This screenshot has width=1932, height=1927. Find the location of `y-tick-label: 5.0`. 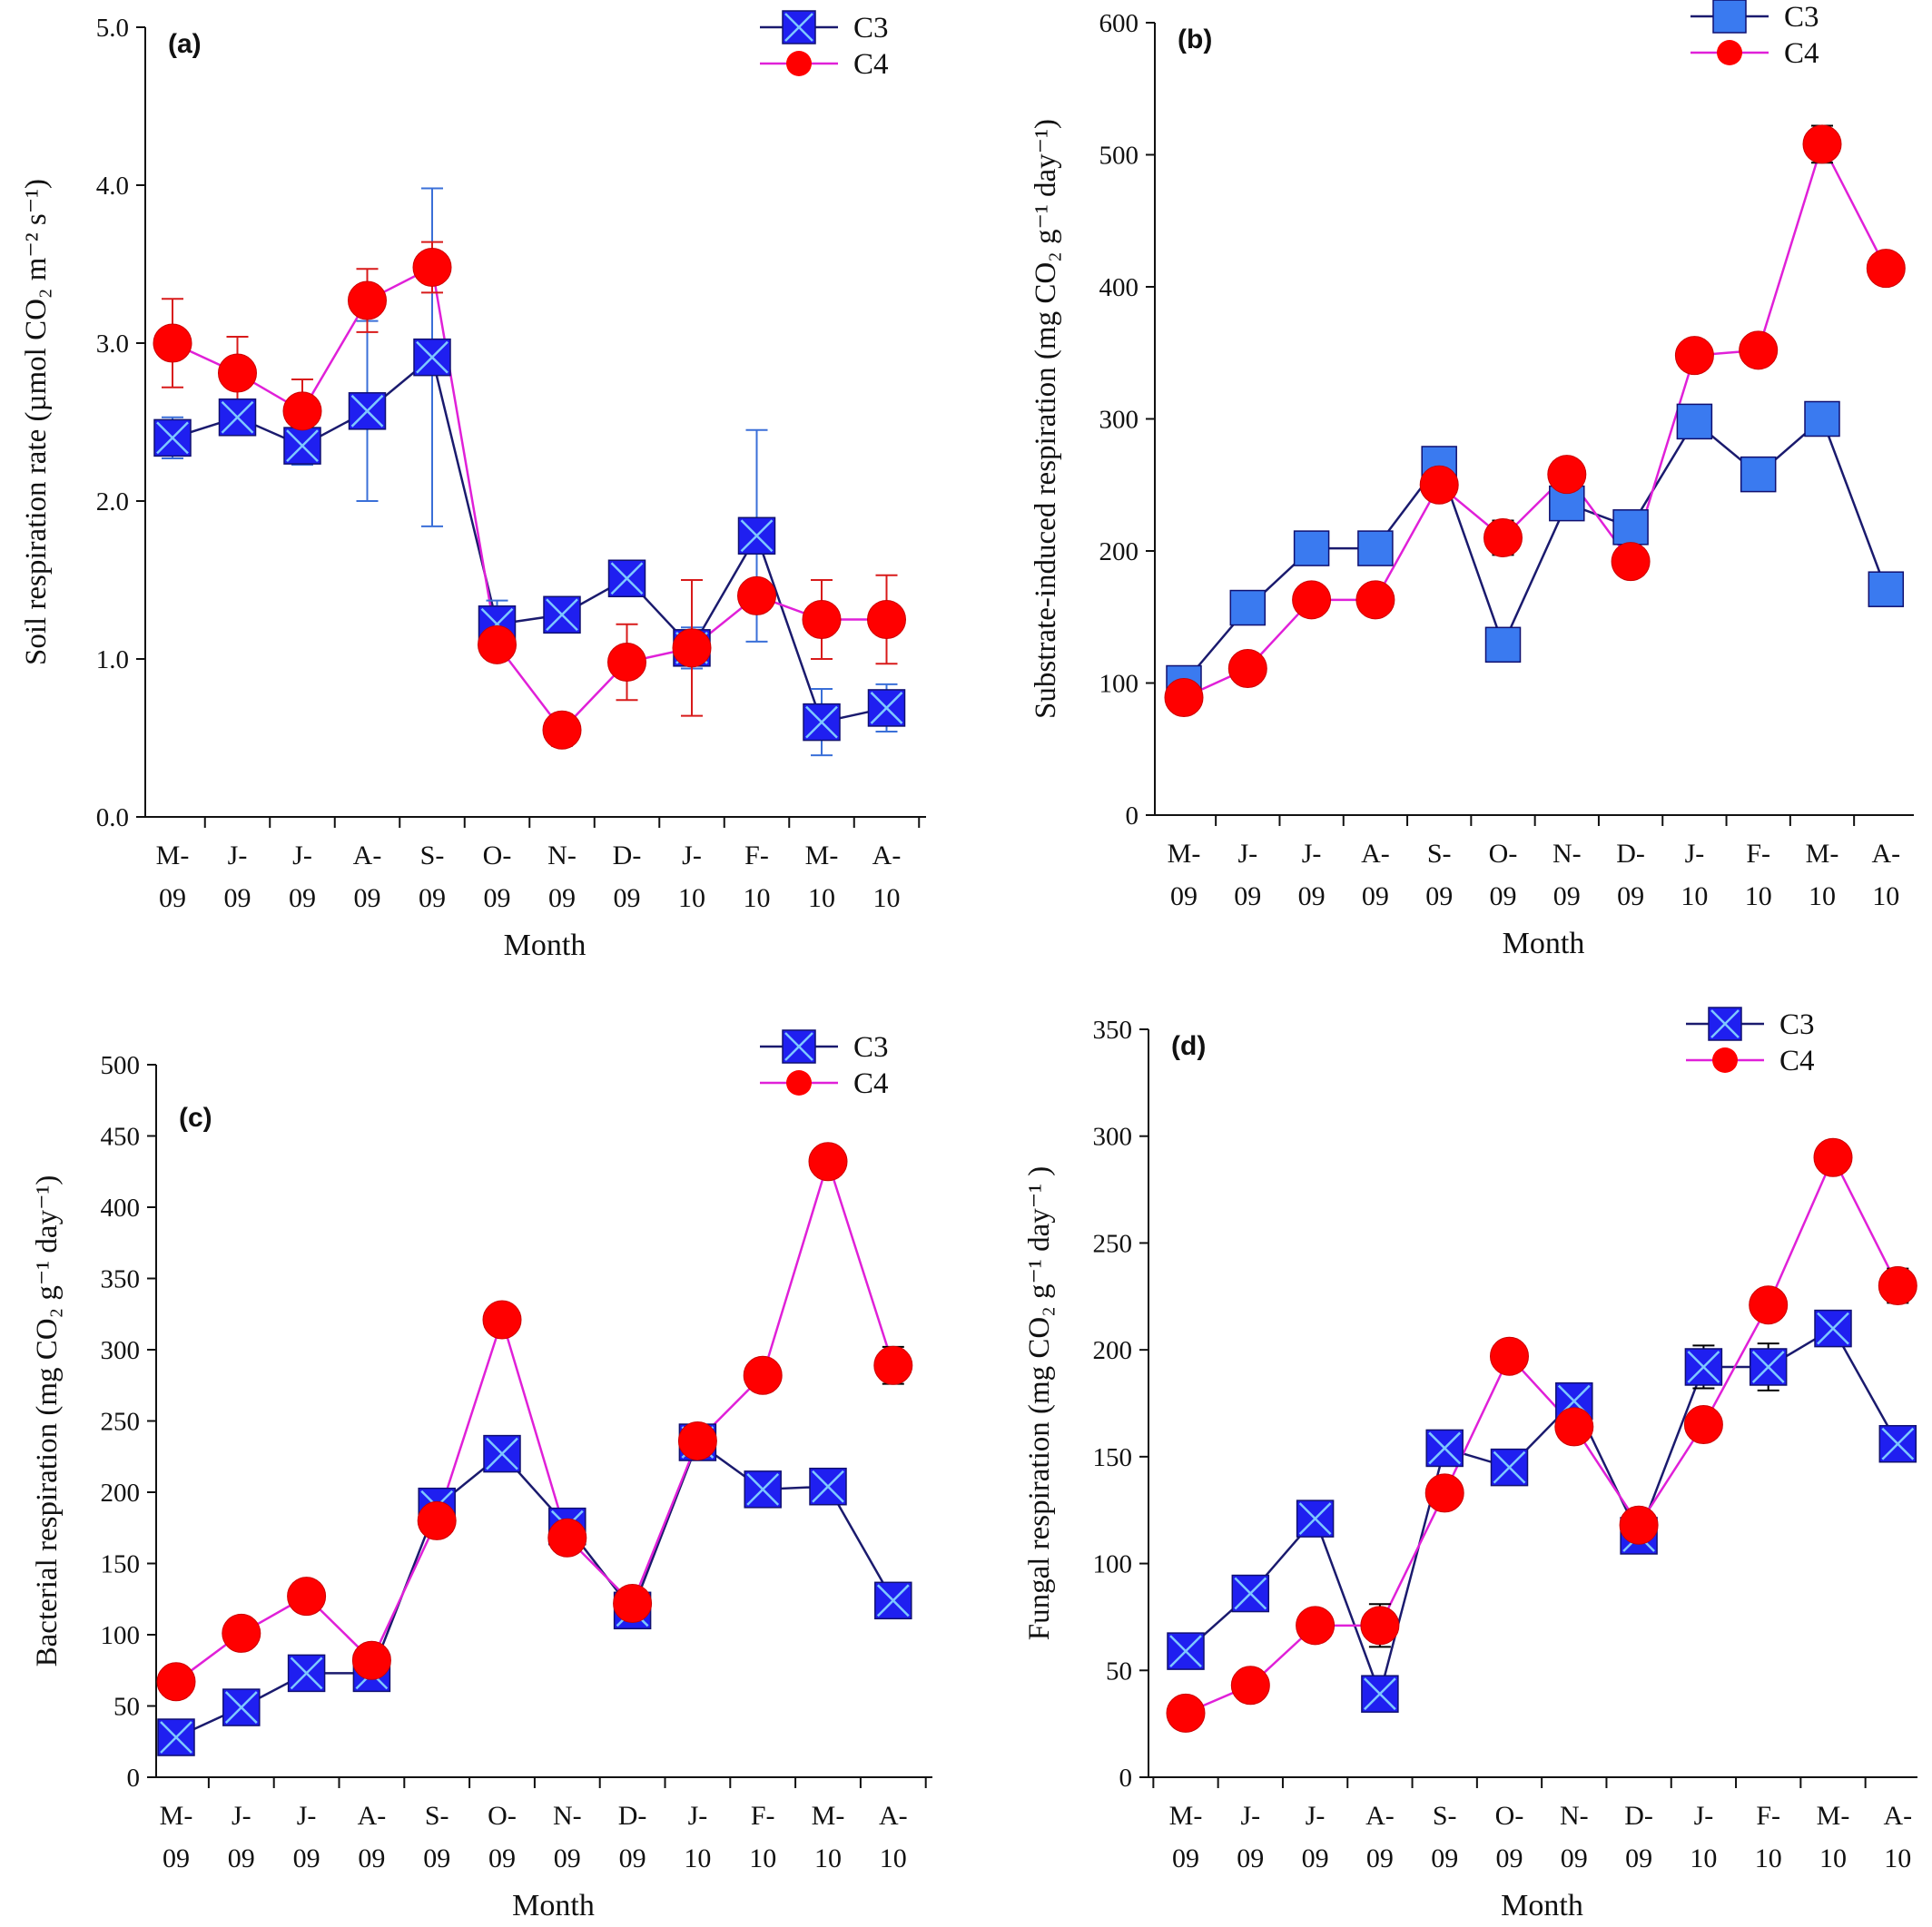

y-tick-label: 5.0 is located at coordinates (113, 28).